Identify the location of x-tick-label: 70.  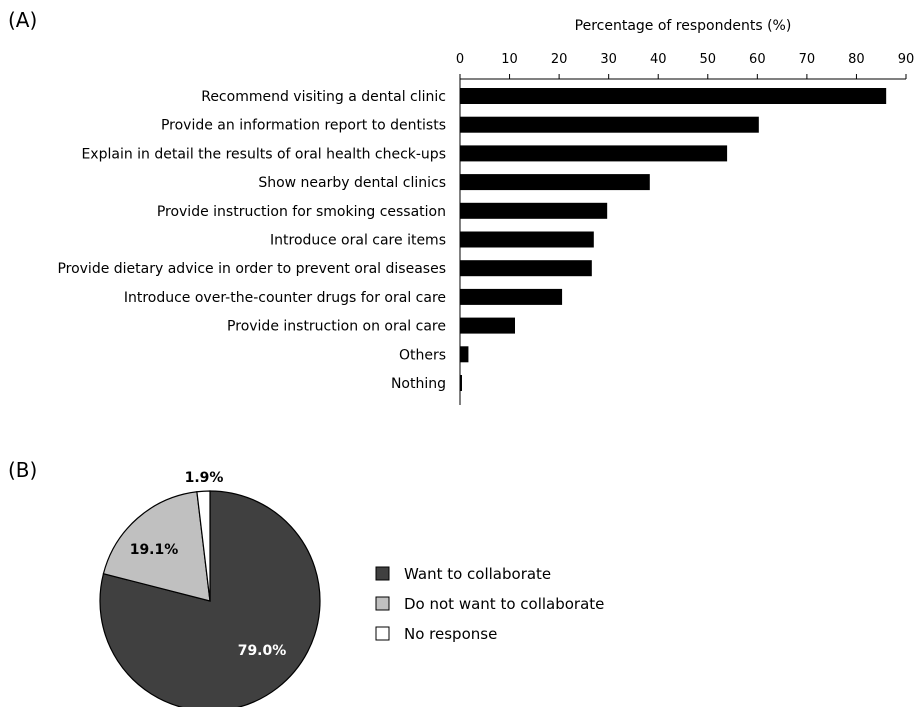
(807, 59).